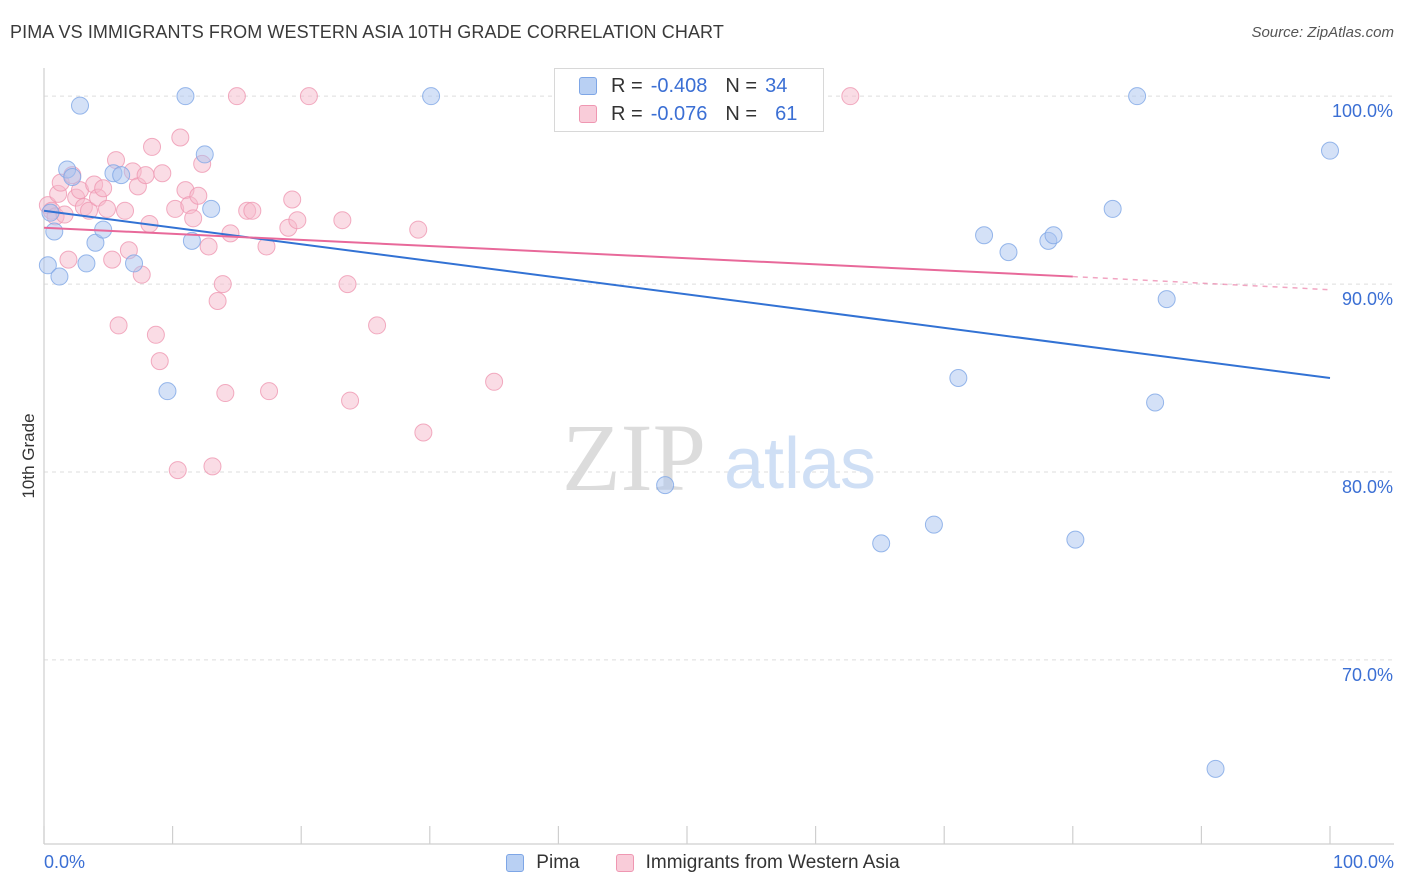 This screenshot has width=1406, height=892. Describe the element at coordinates (679, 85) in the screenshot. I see `legend-r-value: -0.408` at that location.